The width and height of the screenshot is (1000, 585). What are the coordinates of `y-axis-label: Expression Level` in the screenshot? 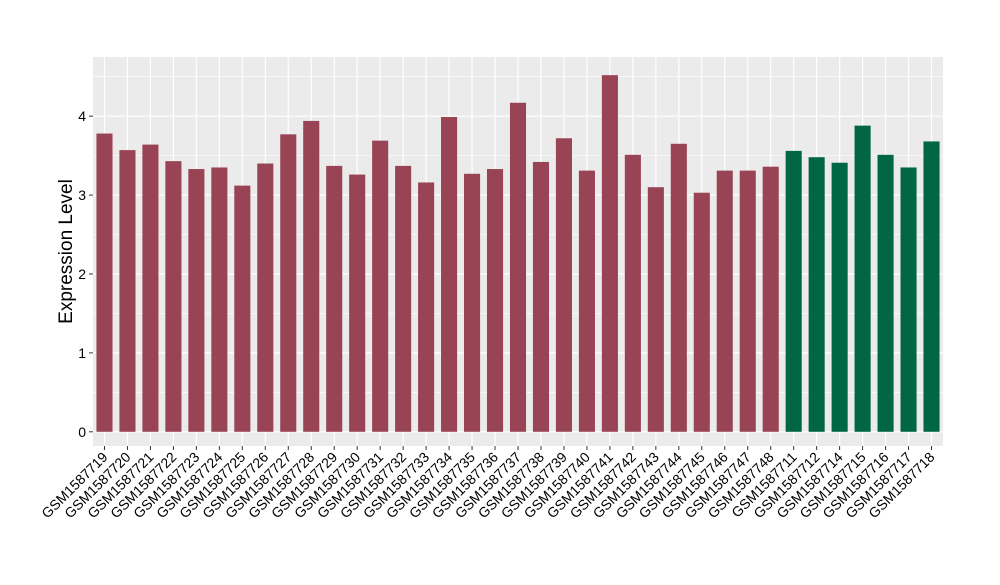 It's located at (66, 251).